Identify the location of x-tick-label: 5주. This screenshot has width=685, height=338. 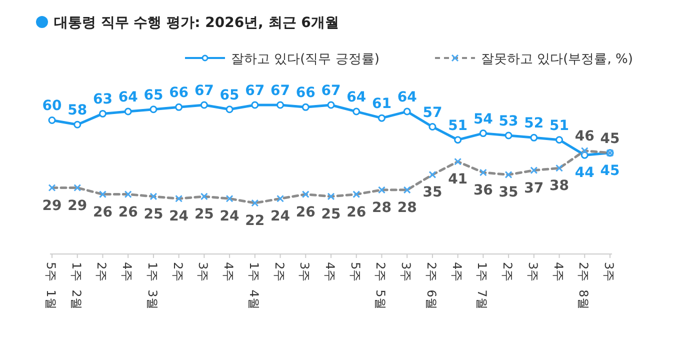
(355, 272).